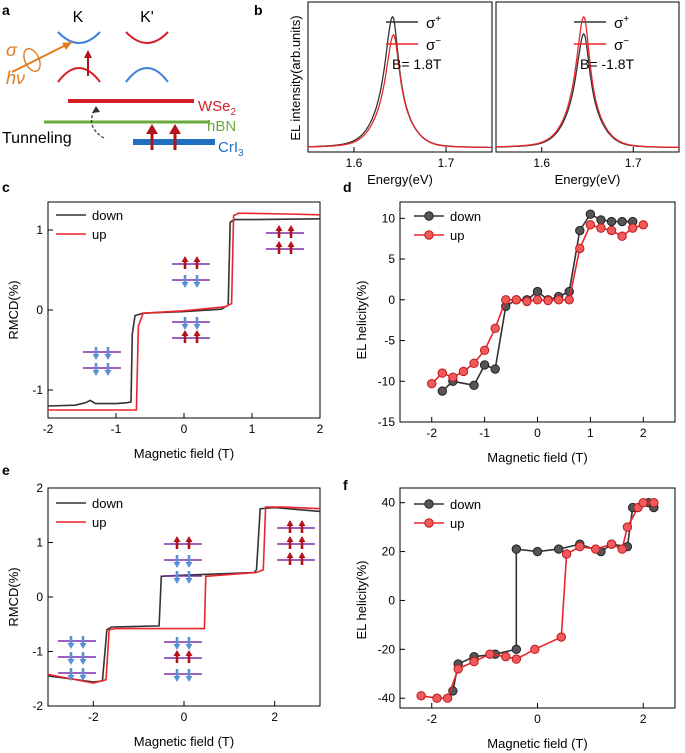 Image resolution: width=685 pixels, height=753 pixels. I want to click on chart-d-ytick-label: -5, so click(389, 341).